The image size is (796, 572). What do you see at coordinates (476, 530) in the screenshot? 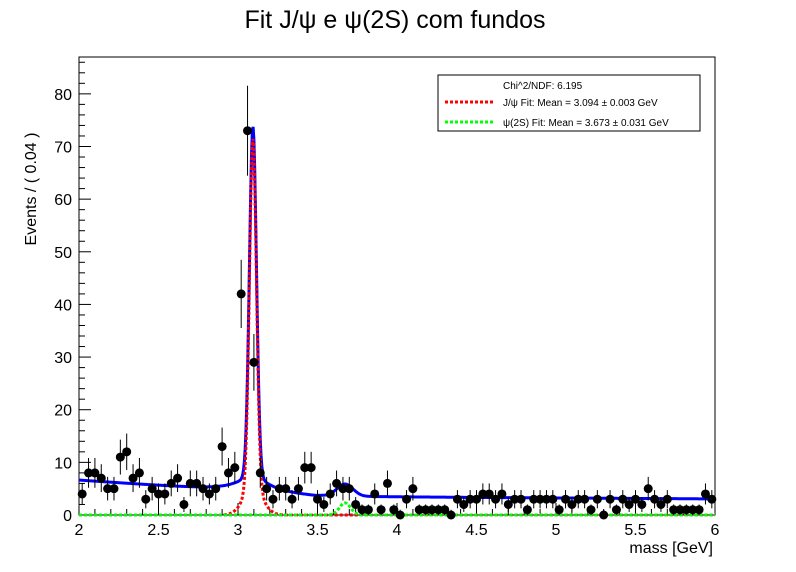
I see `x-tick-label: 4.5` at bounding box center [476, 530].